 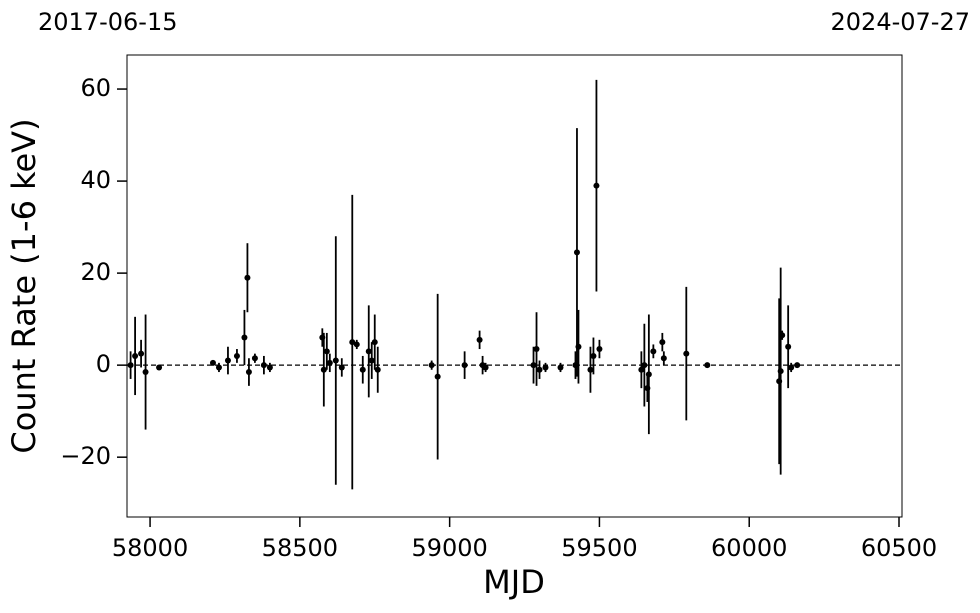 What do you see at coordinates (103, 364) in the screenshot?
I see `y-tick-label: 0` at bounding box center [103, 364].